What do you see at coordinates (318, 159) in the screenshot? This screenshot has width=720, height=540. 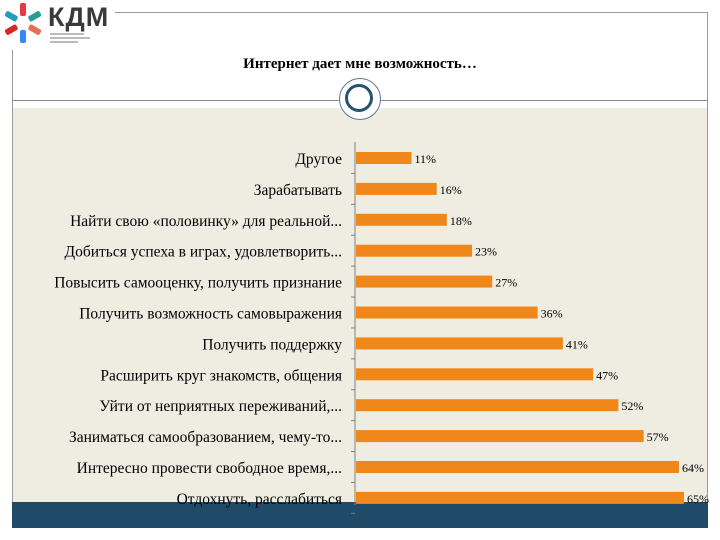 I see `category-label: Другое` at bounding box center [318, 159].